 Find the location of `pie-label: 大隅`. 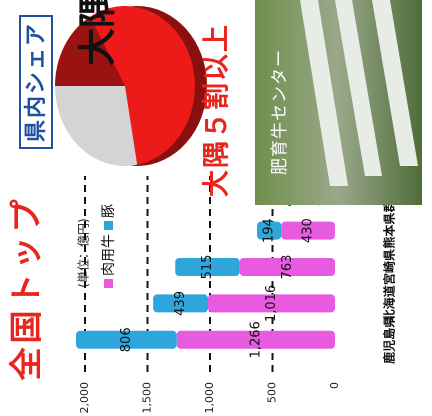

pie-label: 大隅 is located at coordinates (98, 33).